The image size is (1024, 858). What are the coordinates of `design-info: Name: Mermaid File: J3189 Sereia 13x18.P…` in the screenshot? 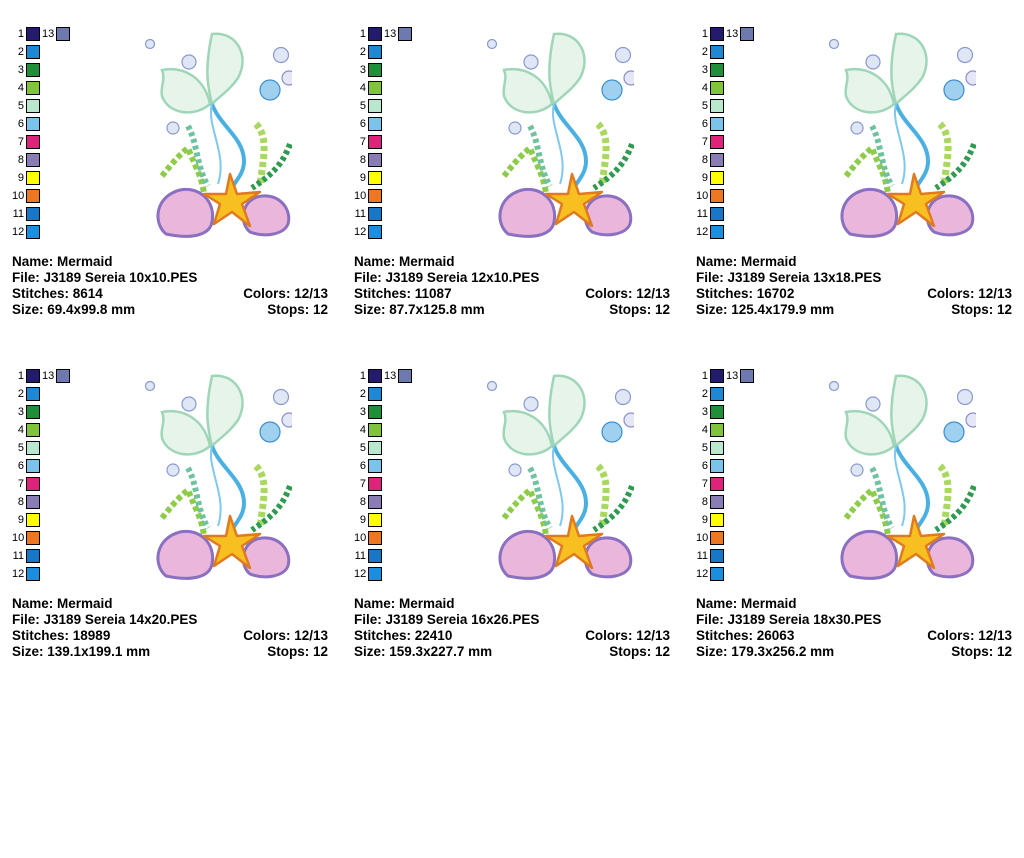 It's located at (854, 286).